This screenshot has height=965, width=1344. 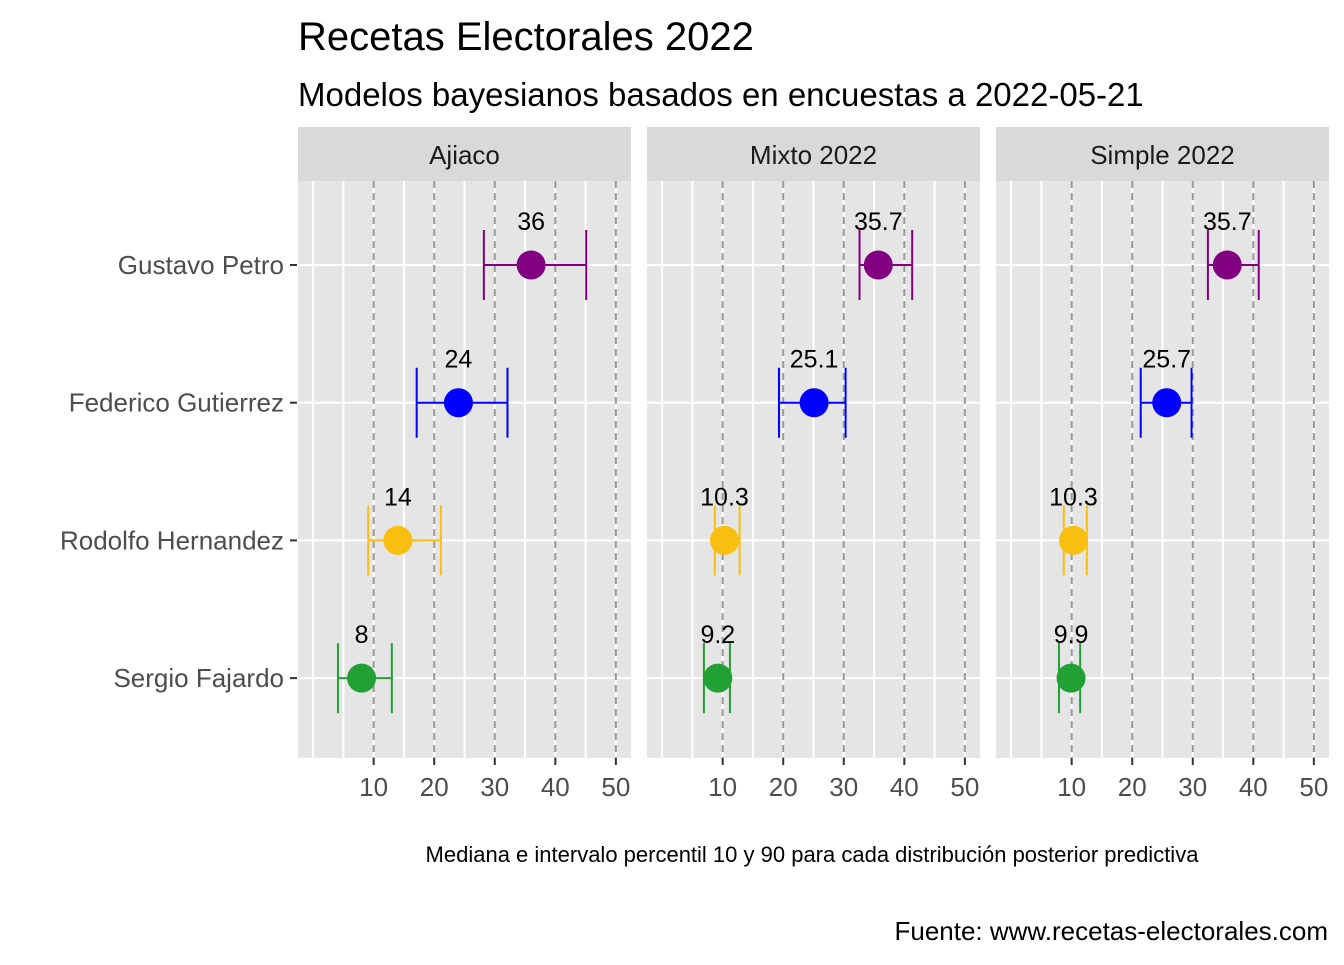 I want to click on point-group-federico-gutierrez: 24, so click(x=462, y=392).